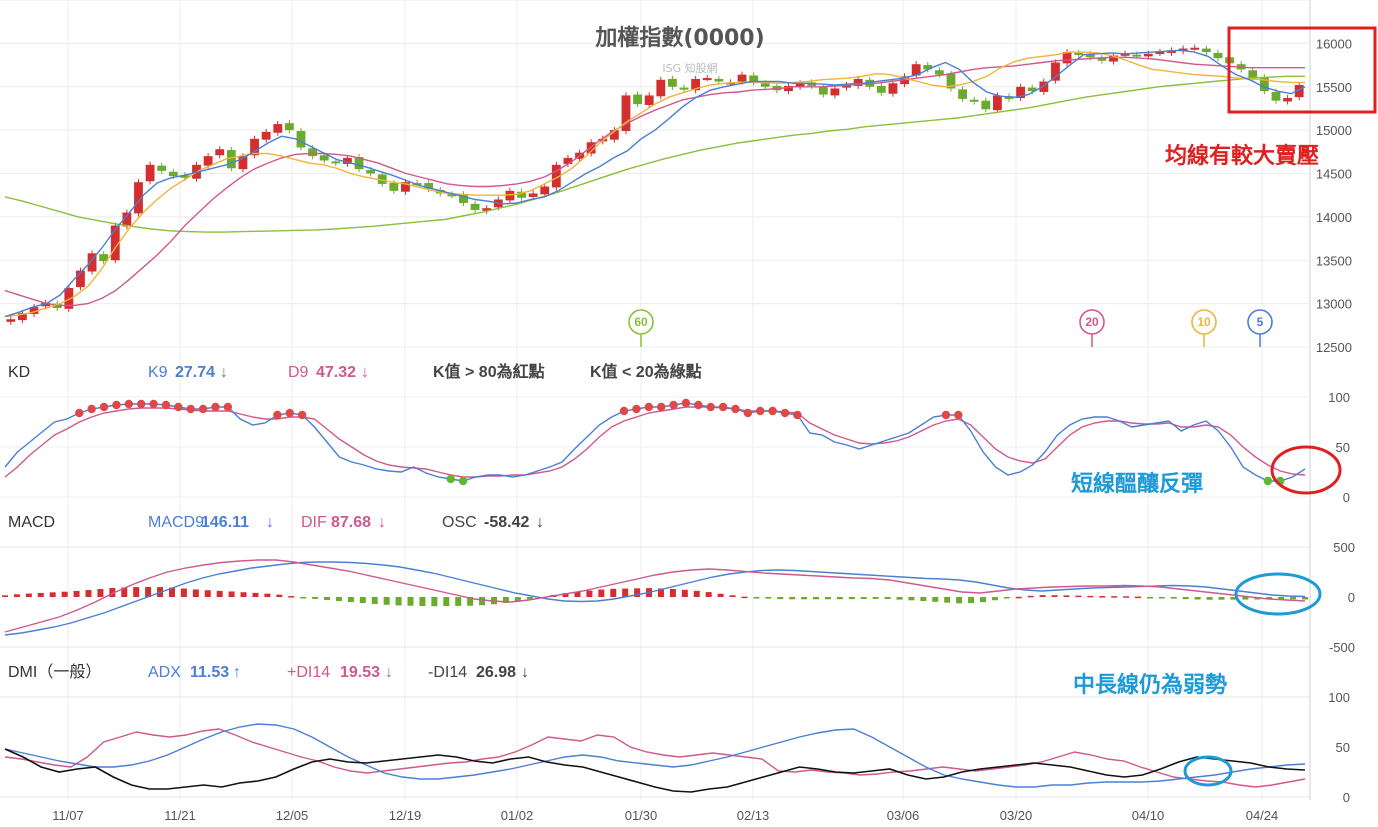 This screenshot has height=827, width=1378. I want to click on dmi-y-tick: 50, so click(1343, 747).